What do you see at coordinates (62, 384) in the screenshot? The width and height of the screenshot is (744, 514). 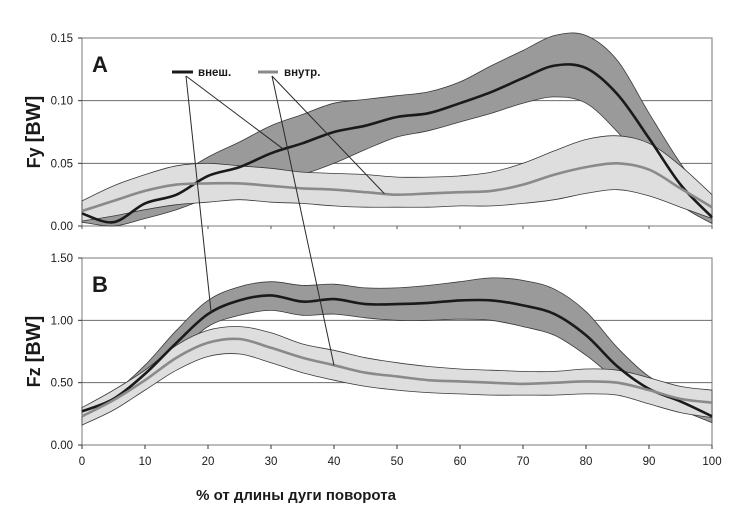 I see `y-tick-label: 0.50` at bounding box center [62, 384].